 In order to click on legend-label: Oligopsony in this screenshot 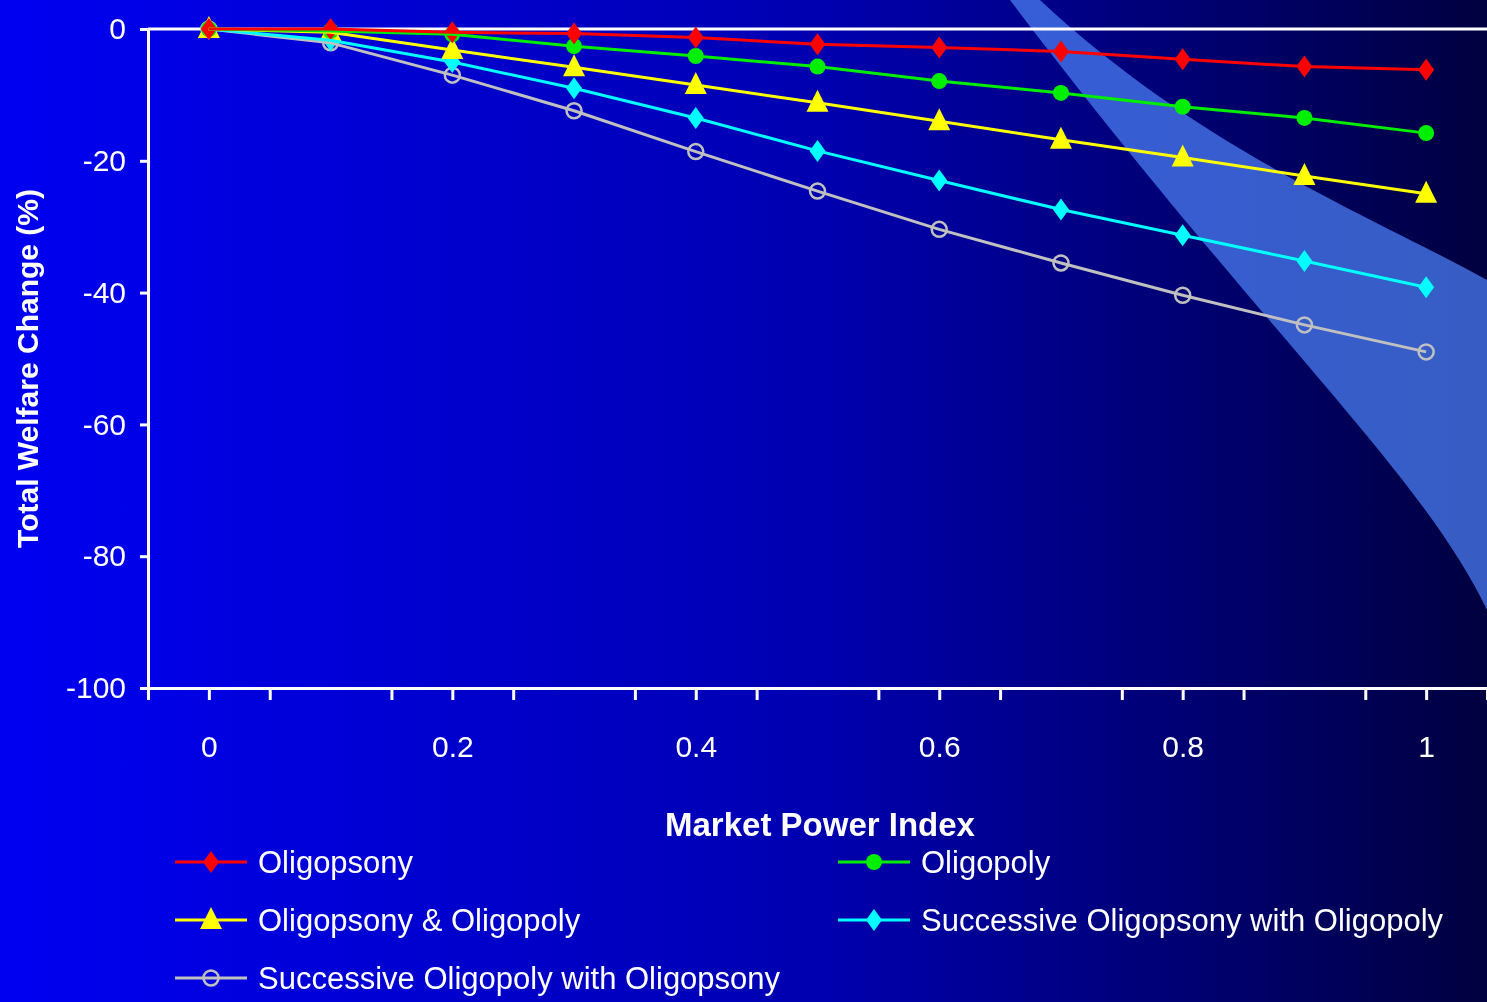, I will do `click(336, 862)`.